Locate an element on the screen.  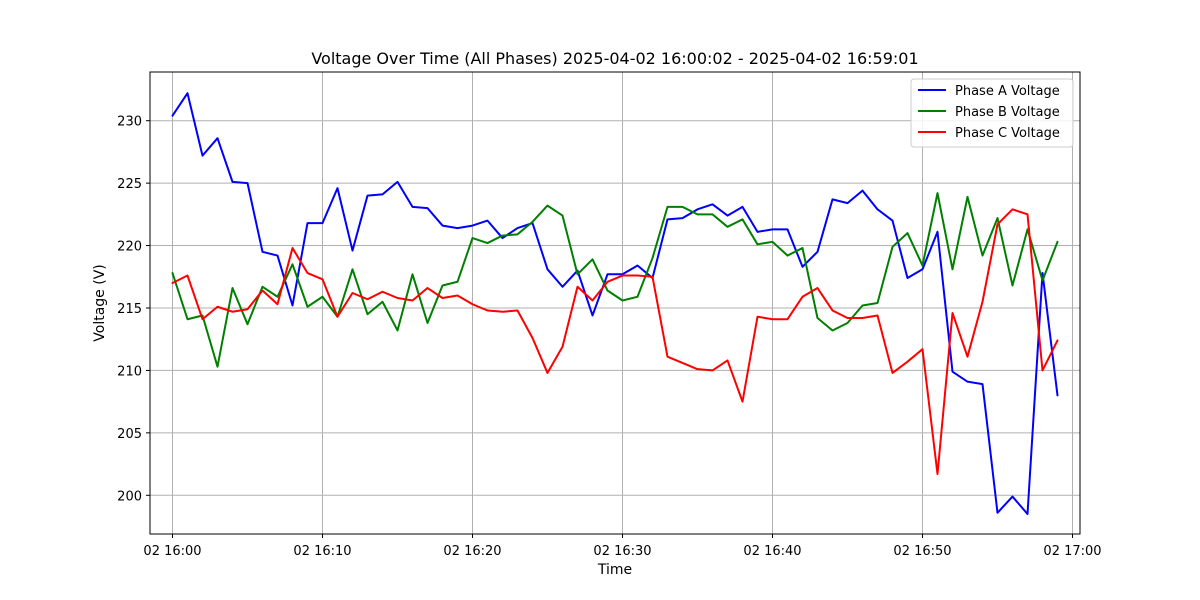
y-axis-label: Voltage (V) is located at coordinates (100, 302).